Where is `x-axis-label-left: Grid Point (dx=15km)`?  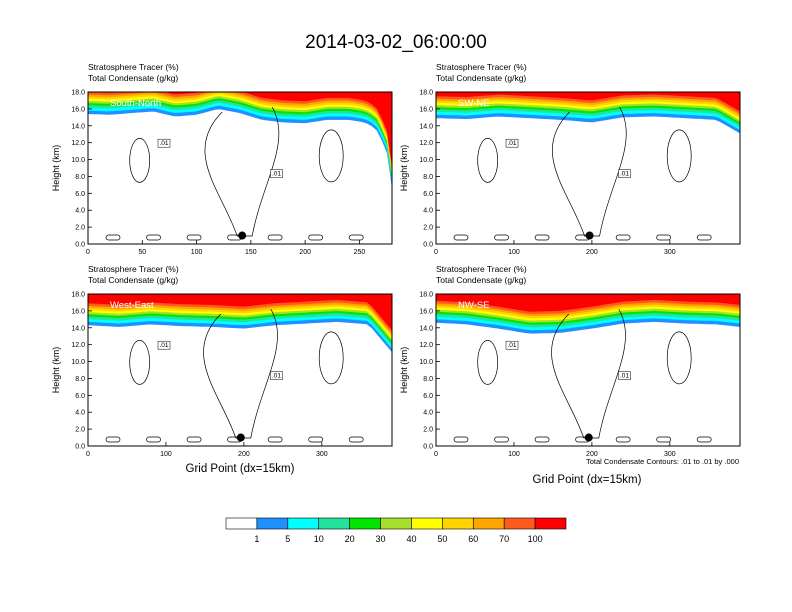 x-axis-label-left: Grid Point (dx=15km) is located at coordinates (240, 469).